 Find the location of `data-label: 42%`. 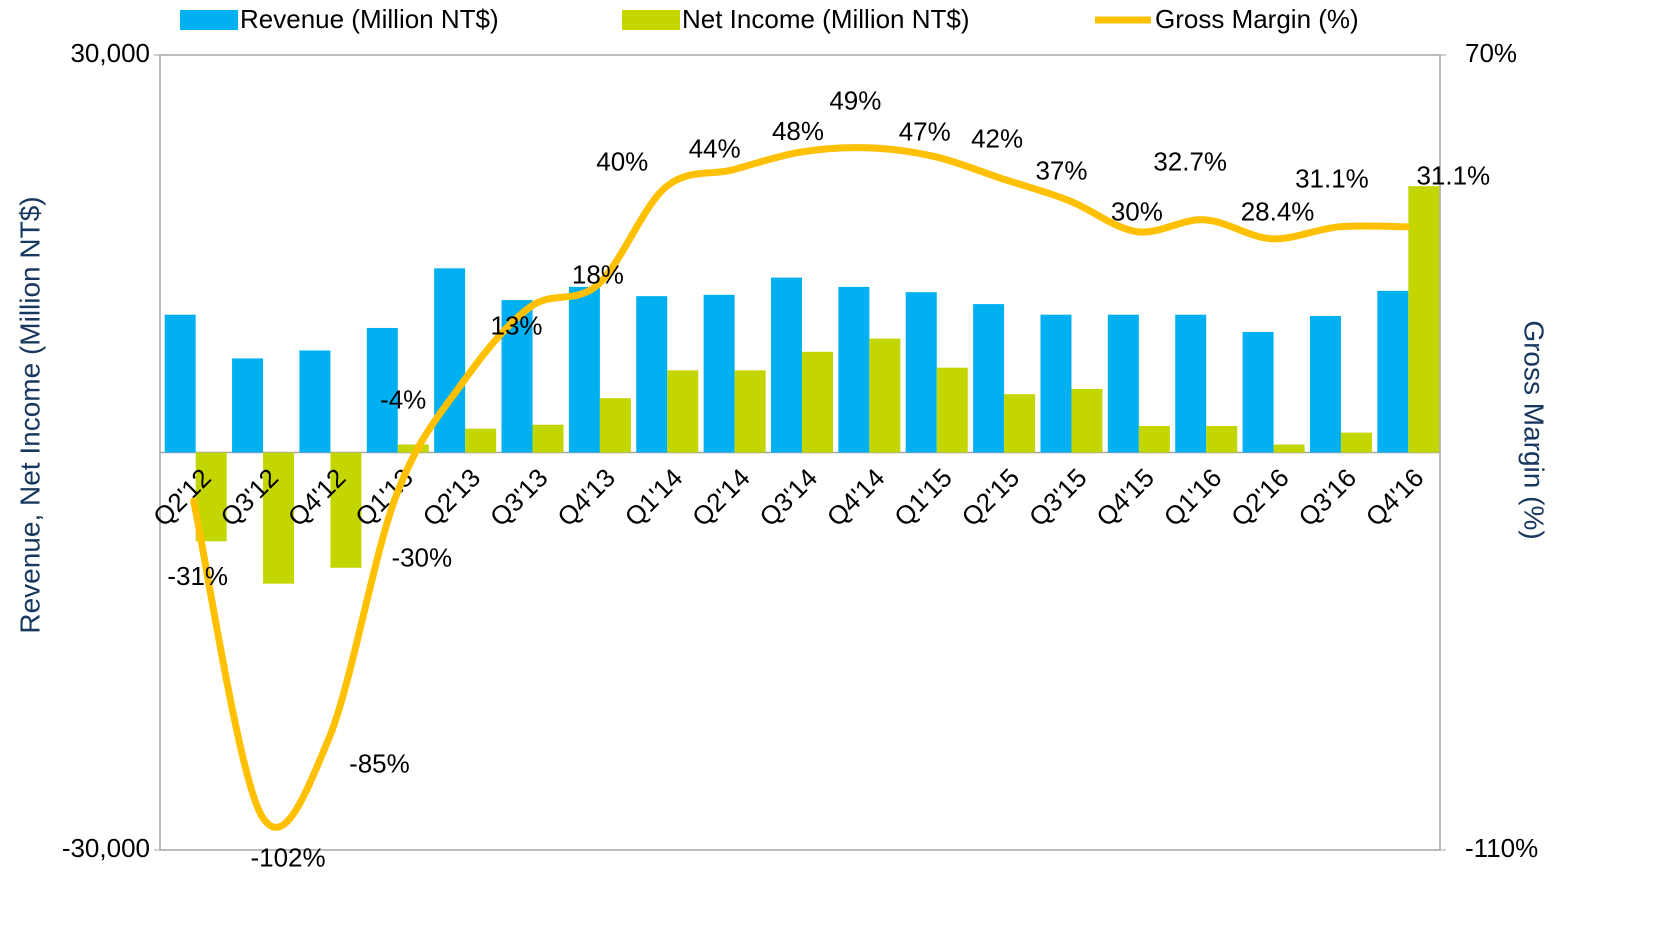

data-label: 42% is located at coordinates (997, 139).